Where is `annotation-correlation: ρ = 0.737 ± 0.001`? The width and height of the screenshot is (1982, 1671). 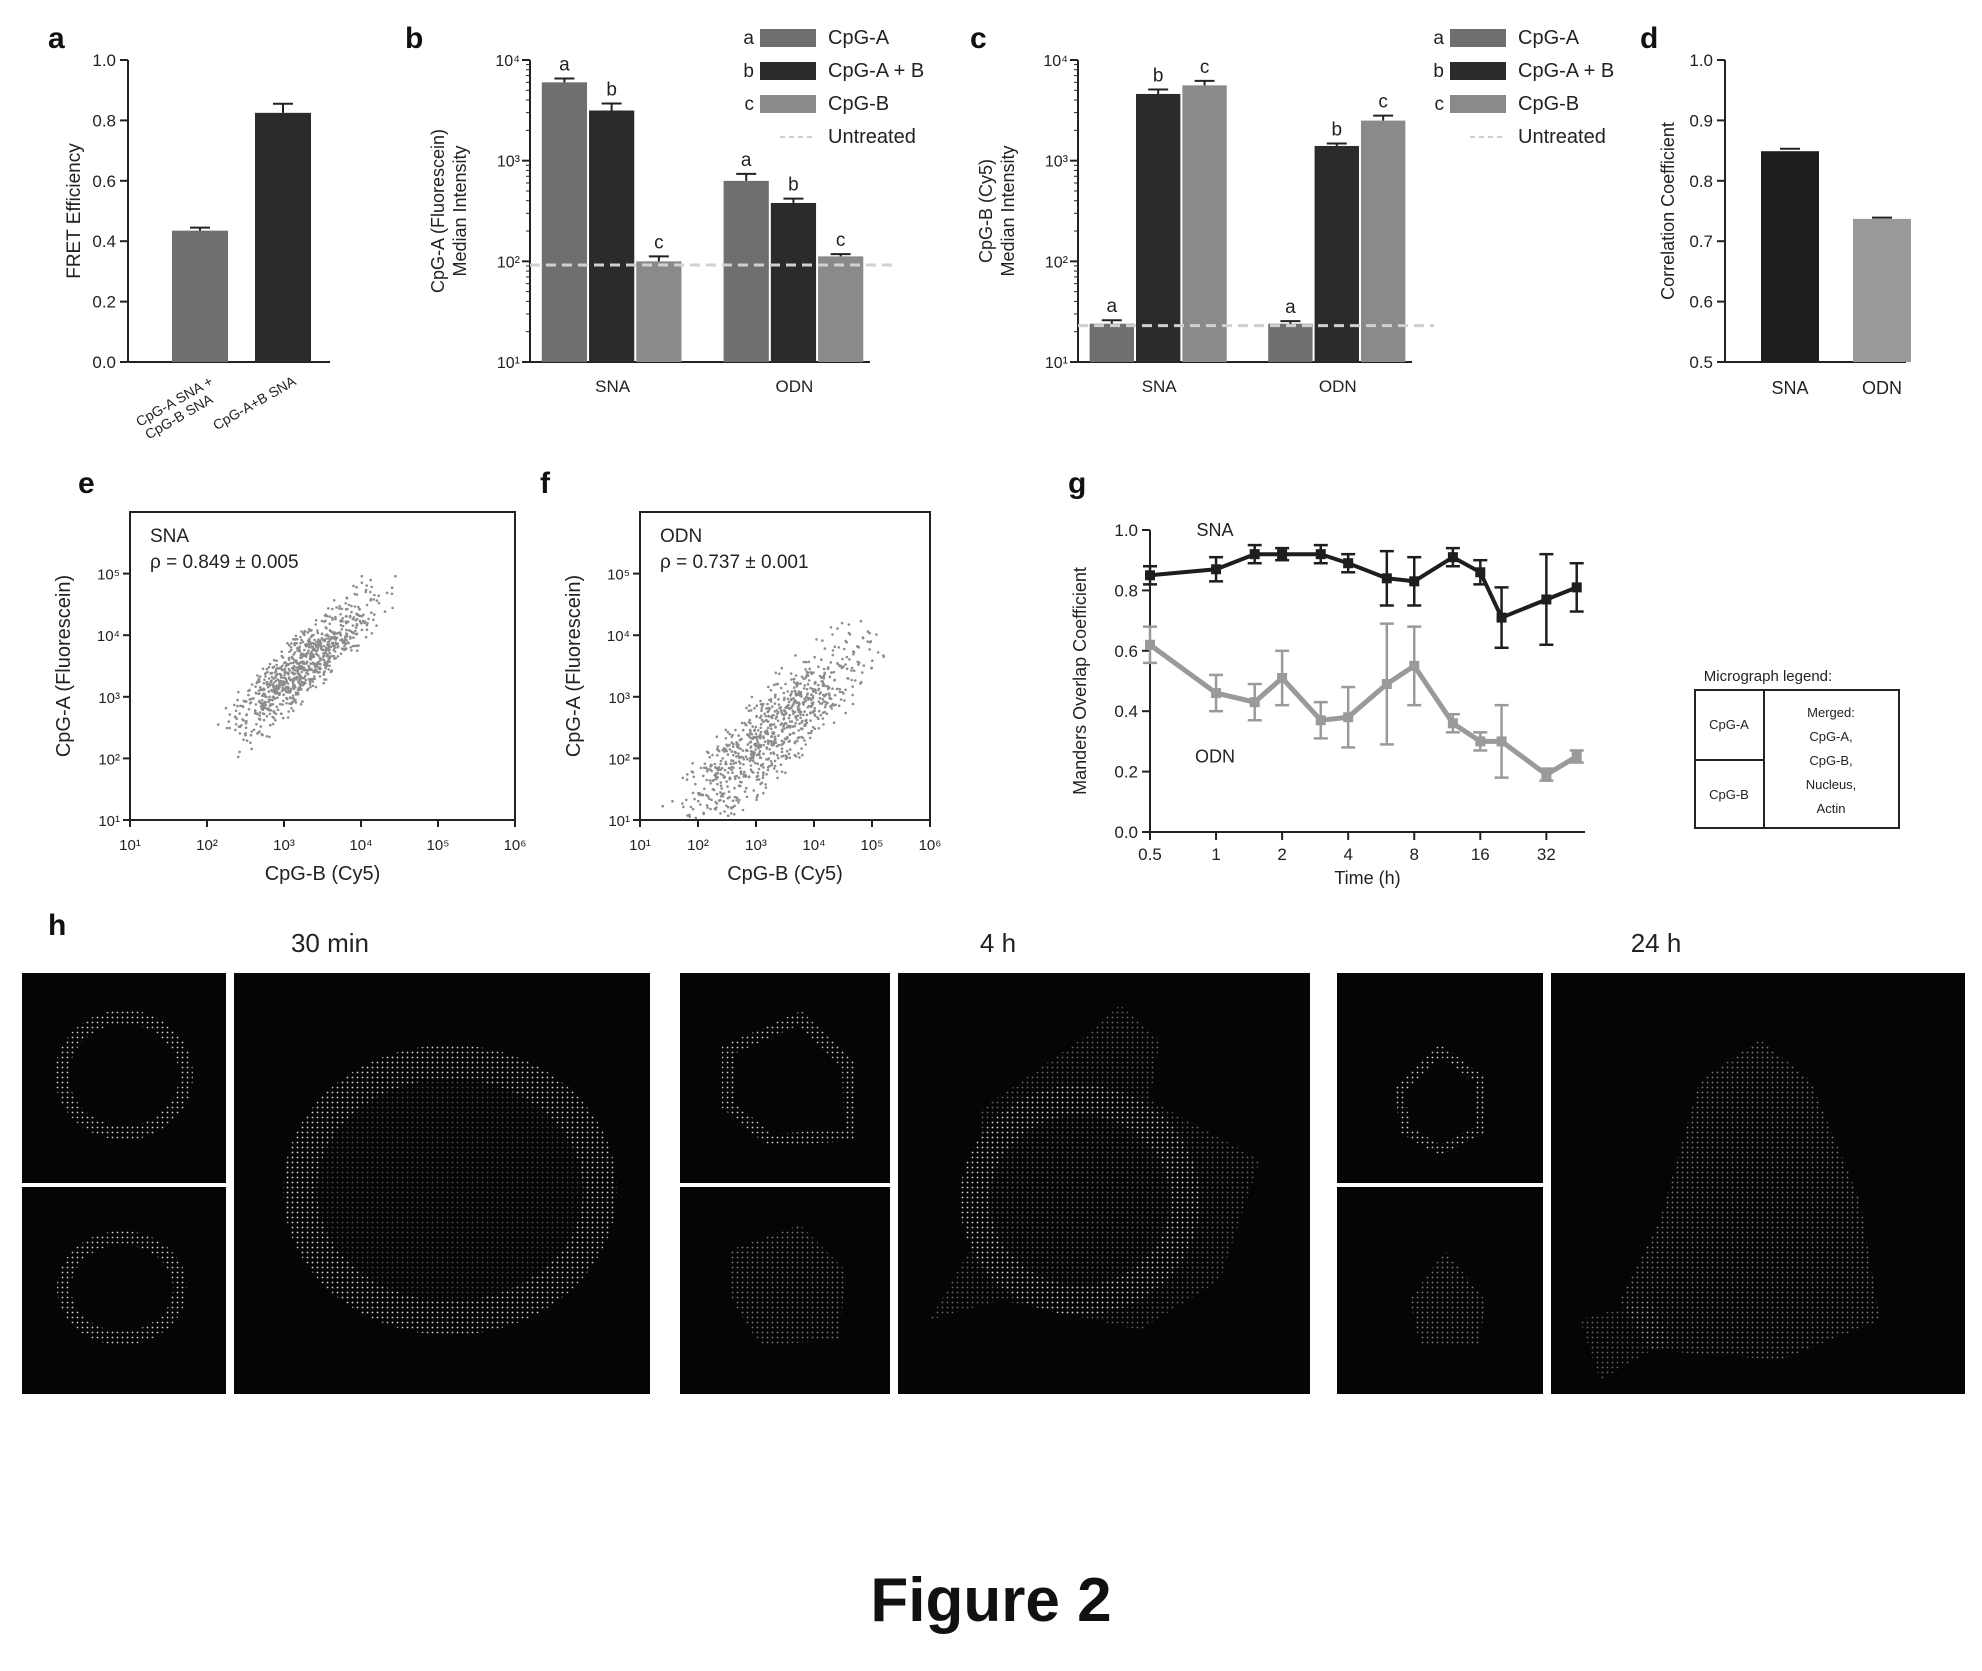
annotation-correlation: ρ = 0.737 ± 0.001 is located at coordinates (734, 562).